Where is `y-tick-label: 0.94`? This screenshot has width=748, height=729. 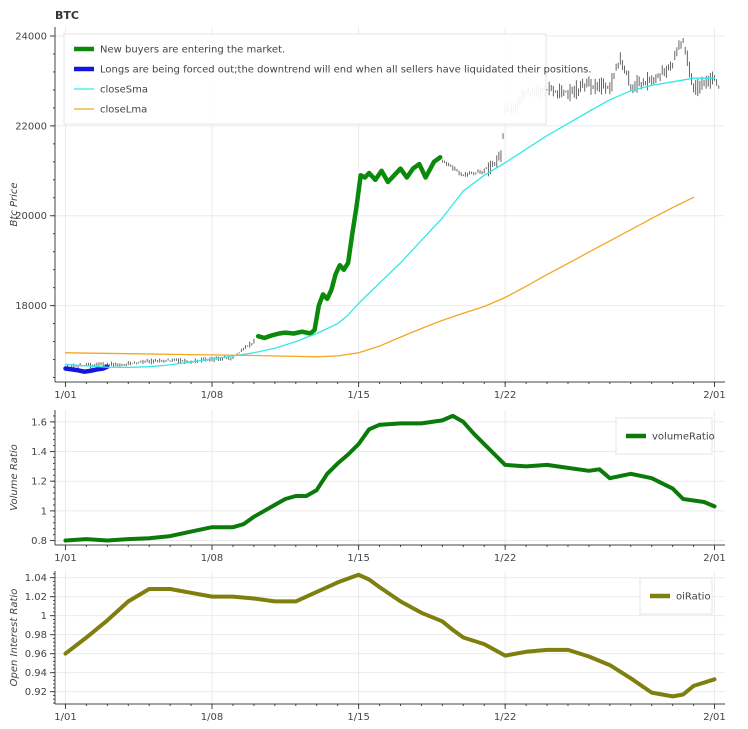
y-tick-label: 0.94 is located at coordinates (36, 673).